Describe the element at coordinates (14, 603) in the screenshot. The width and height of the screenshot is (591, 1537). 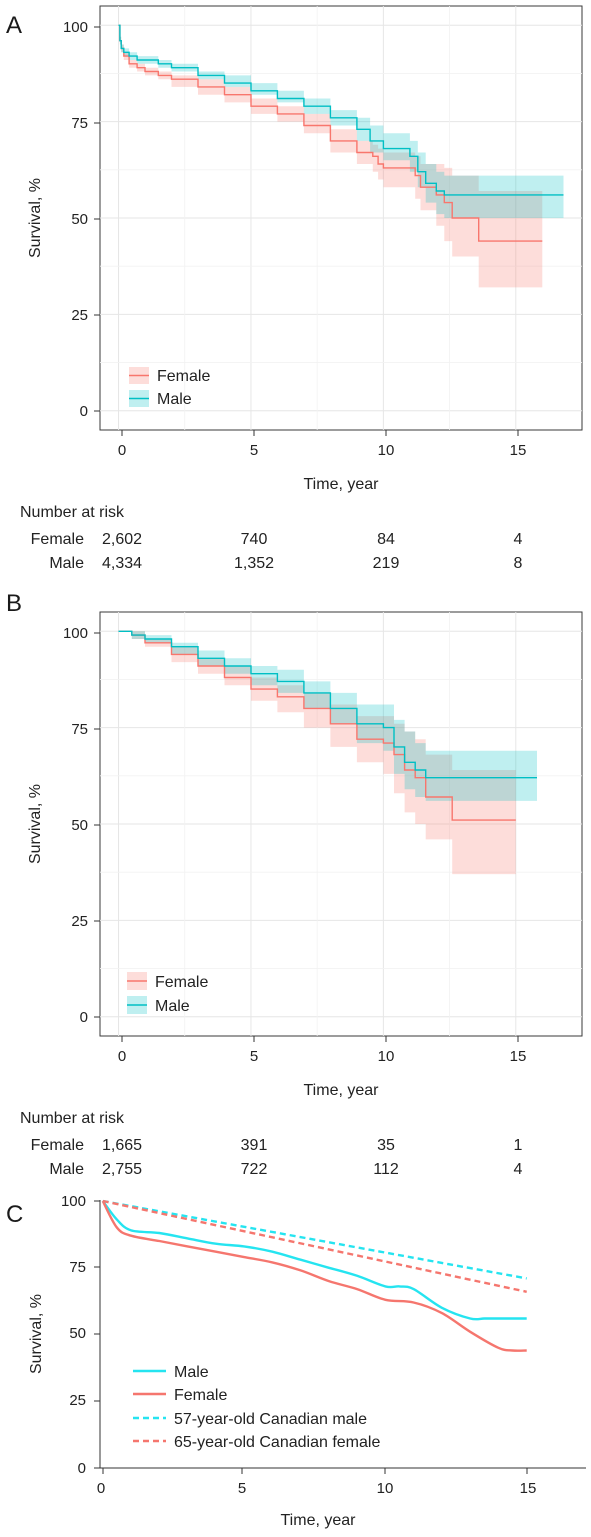
I see `panel-b-letter: B` at that location.